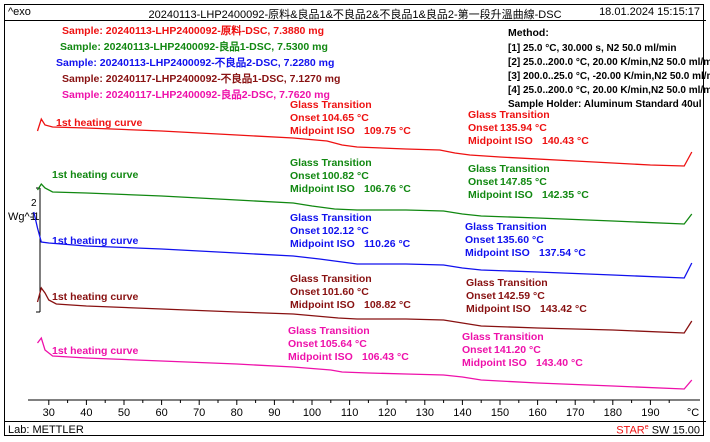 Image resolution: width=710 pixels, height=442 pixels. What do you see at coordinates (23, 217) in the screenshot?
I see `y-axis-label: Wg^-1` at bounding box center [23, 217].